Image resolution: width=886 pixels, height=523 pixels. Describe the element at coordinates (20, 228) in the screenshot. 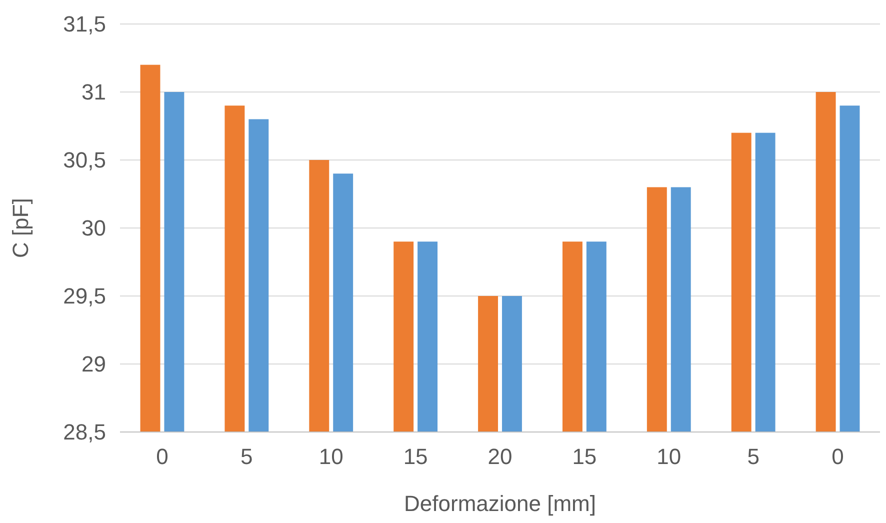

I see `y-axis-title: C [pF]` at that location.